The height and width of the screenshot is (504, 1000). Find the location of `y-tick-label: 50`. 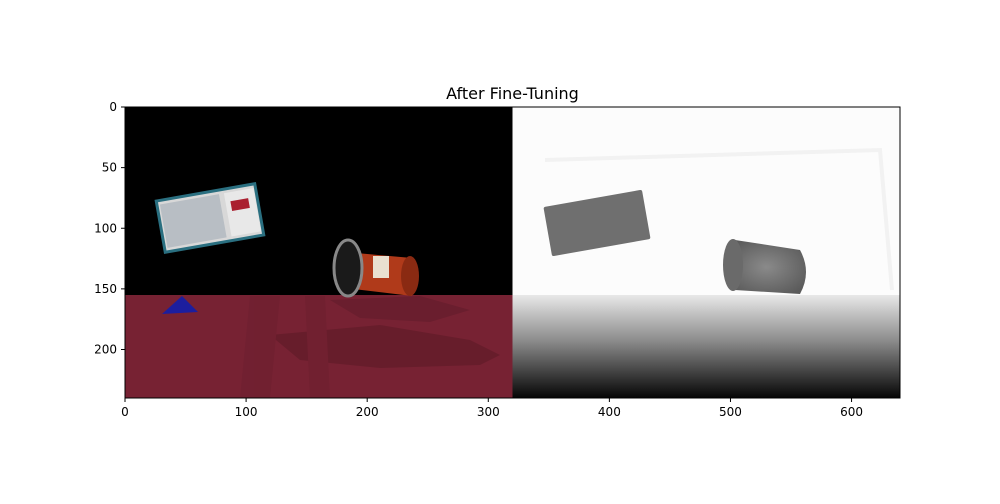

y-tick-label: 50 is located at coordinates (109, 168).